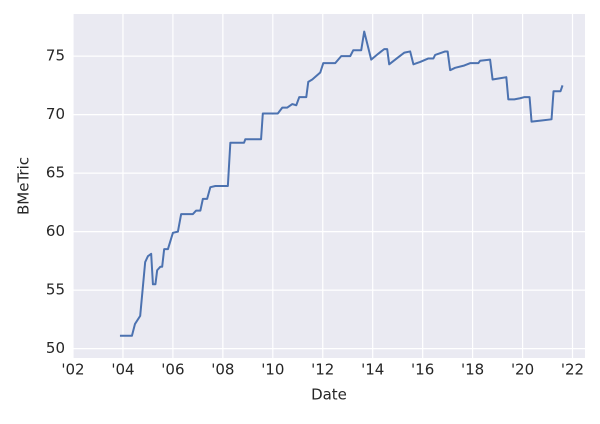  What do you see at coordinates (322, 370) in the screenshot?
I see `x-tick-label: '12` at bounding box center [322, 370].